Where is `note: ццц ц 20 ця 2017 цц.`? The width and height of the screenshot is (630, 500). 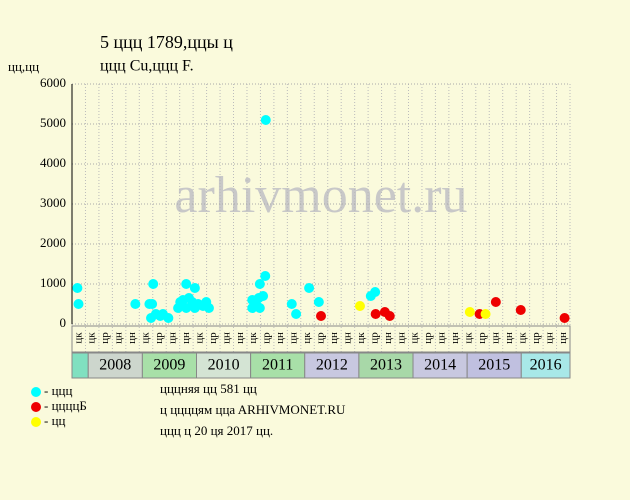 note: ццц ц 20 ця 2017 цц. is located at coordinates (216, 430).